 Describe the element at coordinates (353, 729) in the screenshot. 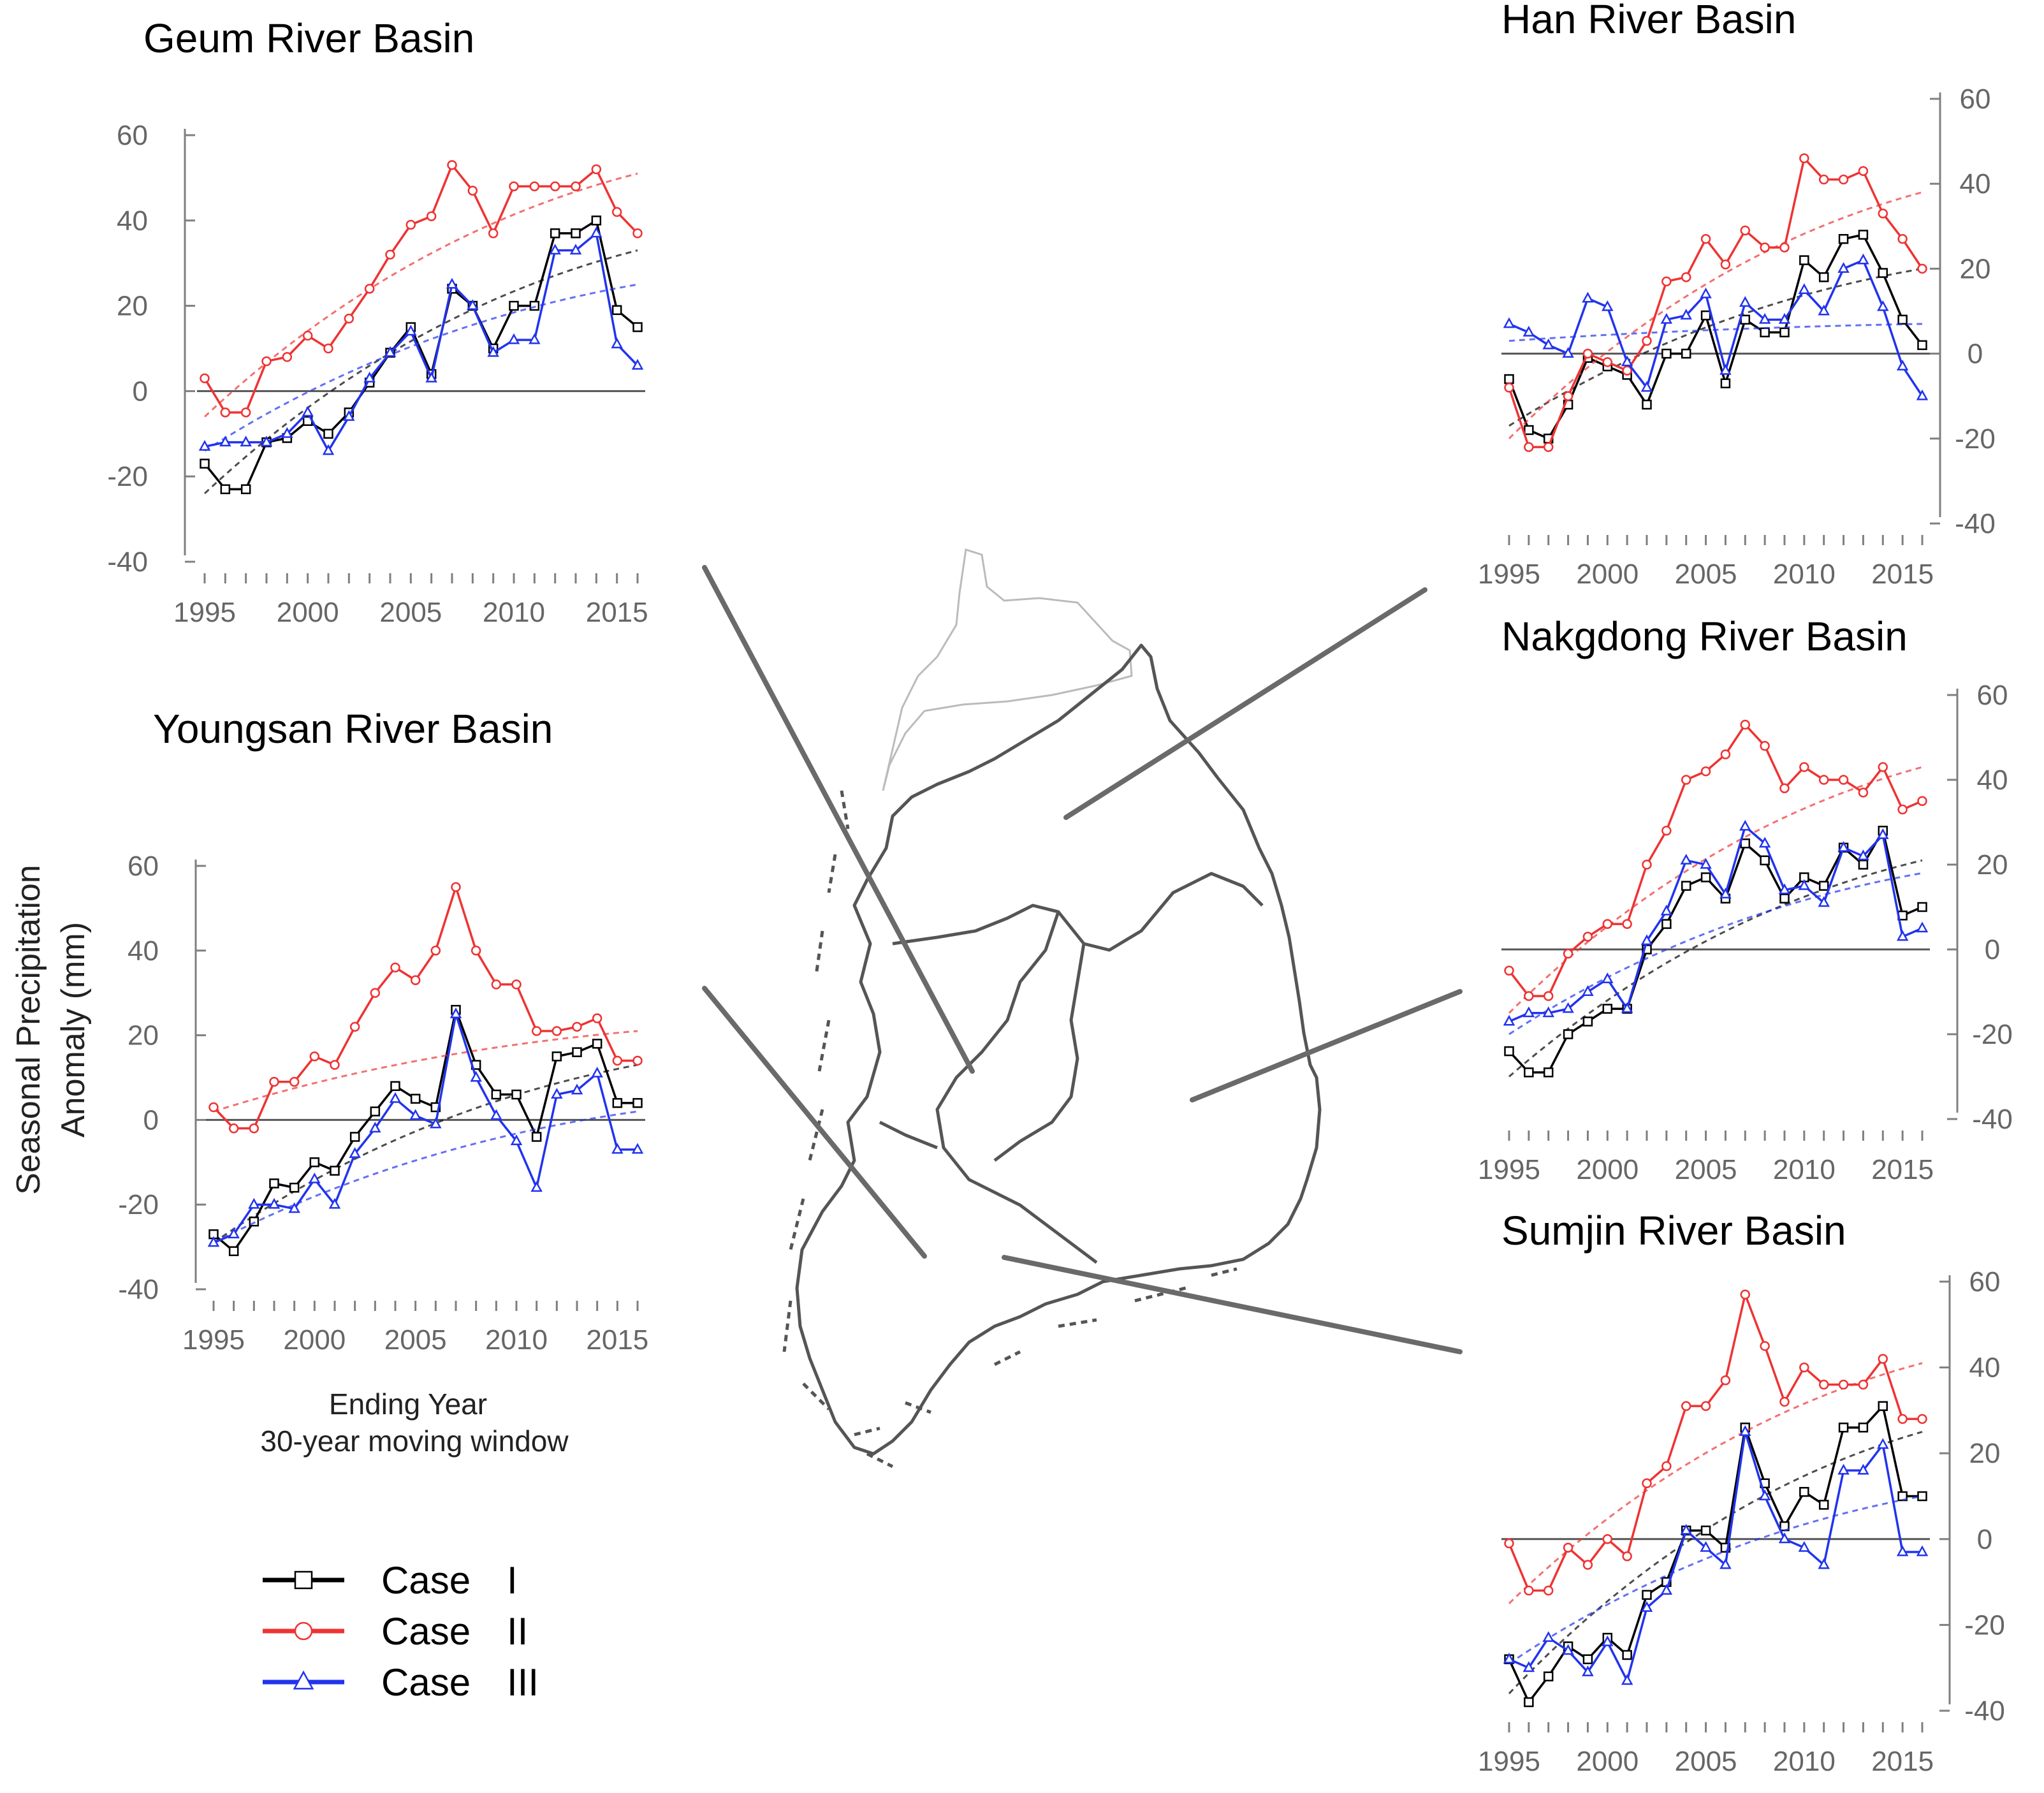

I see `chart-title: Youngsan River Basin` at that location.